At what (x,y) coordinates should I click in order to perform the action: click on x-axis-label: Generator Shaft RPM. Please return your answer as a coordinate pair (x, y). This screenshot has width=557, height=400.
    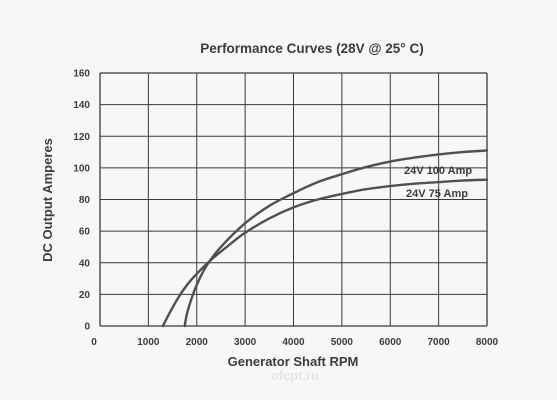
    Looking at the image, I should click on (293, 361).